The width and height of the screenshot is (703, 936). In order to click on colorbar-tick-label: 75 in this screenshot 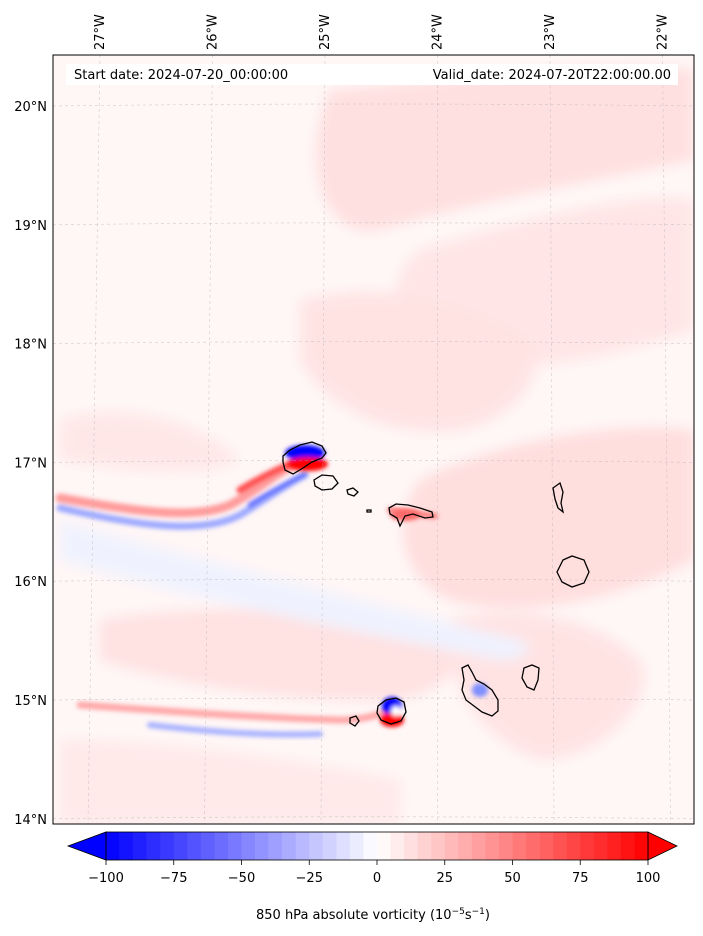, I will do `click(580, 878)`.